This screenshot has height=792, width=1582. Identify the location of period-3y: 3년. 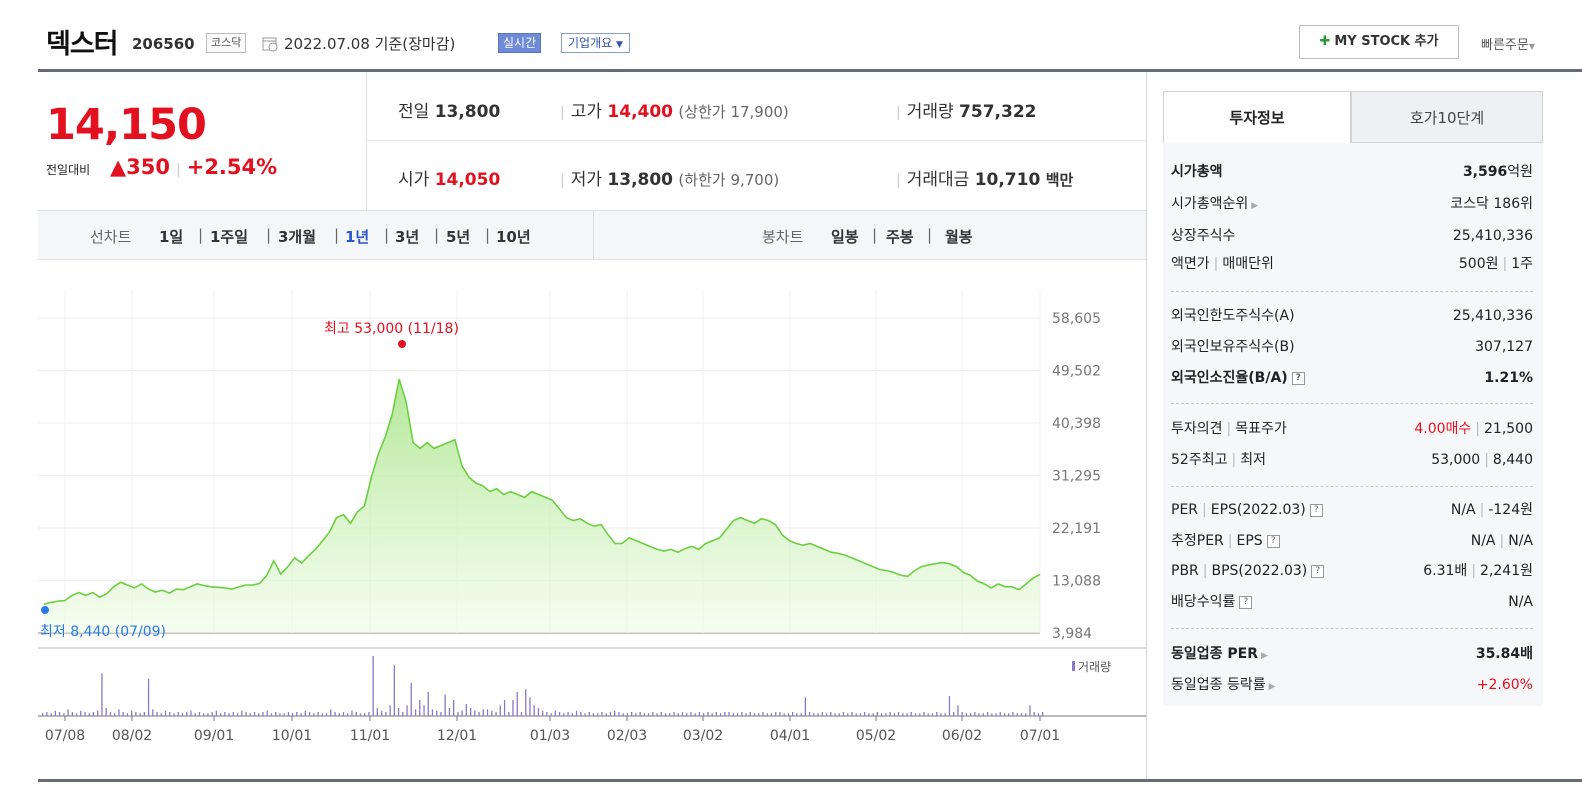
(407, 237).